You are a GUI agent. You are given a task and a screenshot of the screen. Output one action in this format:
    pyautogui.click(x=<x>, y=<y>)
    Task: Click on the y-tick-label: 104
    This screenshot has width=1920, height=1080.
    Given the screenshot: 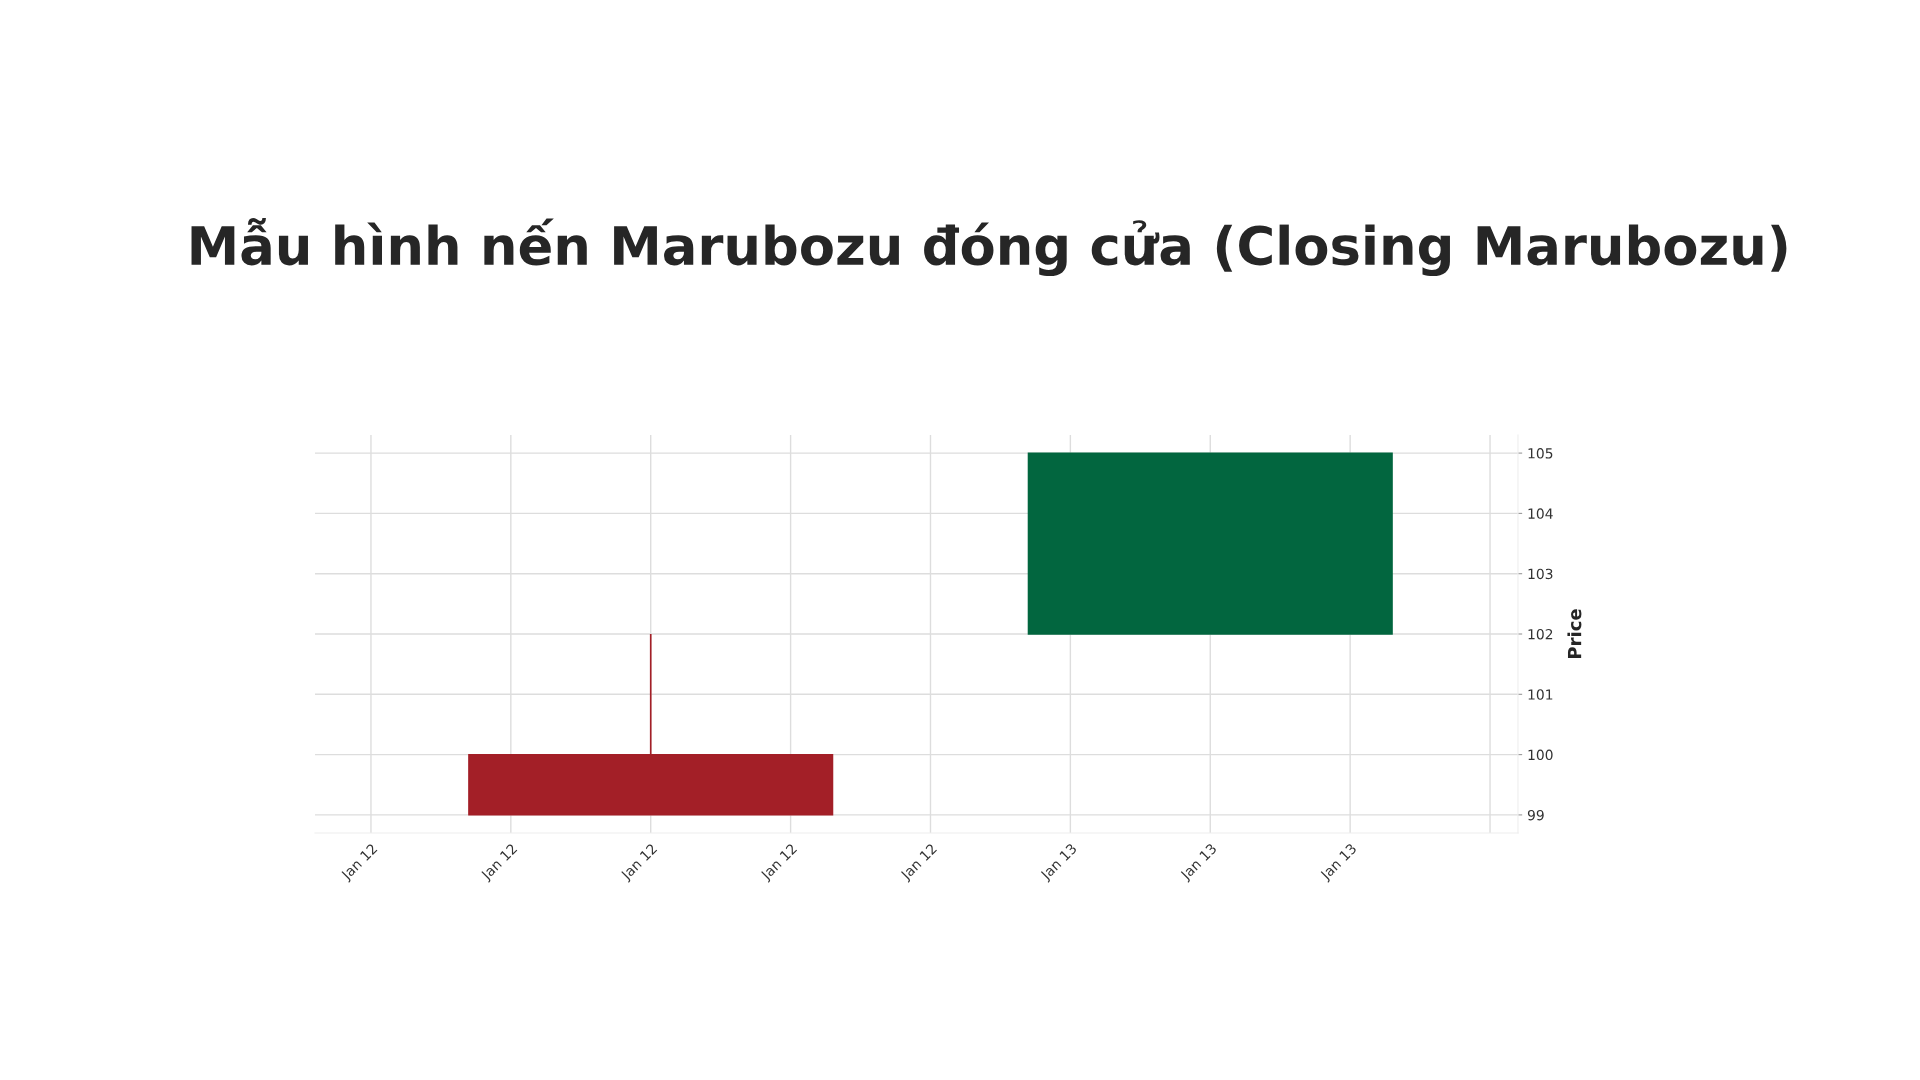 What is the action you would take?
    pyautogui.click(x=1540, y=513)
    